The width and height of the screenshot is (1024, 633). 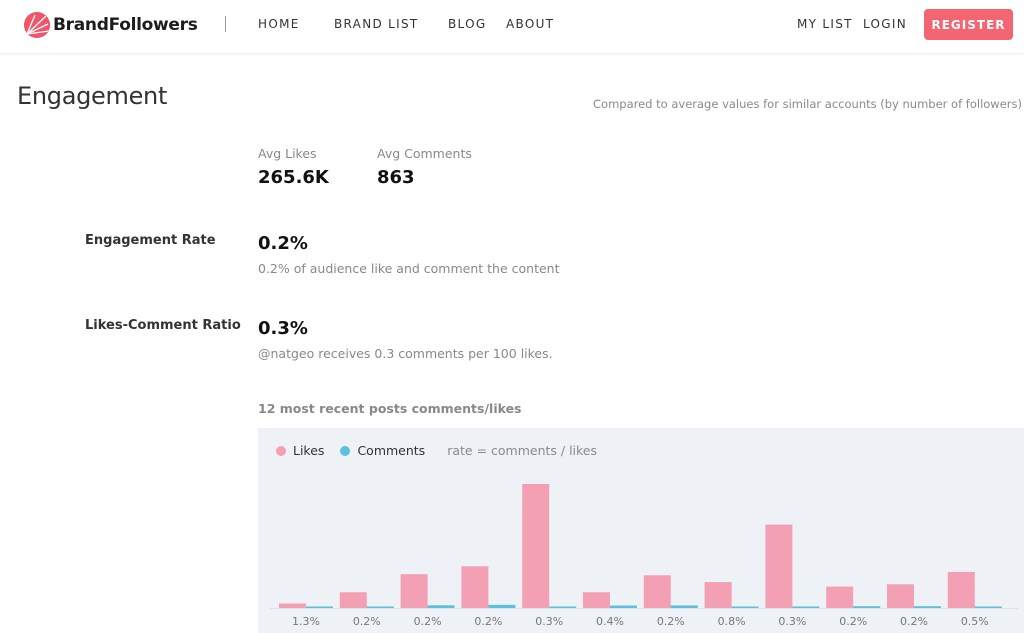 What do you see at coordinates (424, 153) in the screenshot?
I see `avg-comments-label: Avg Comments` at bounding box center [424, 153].